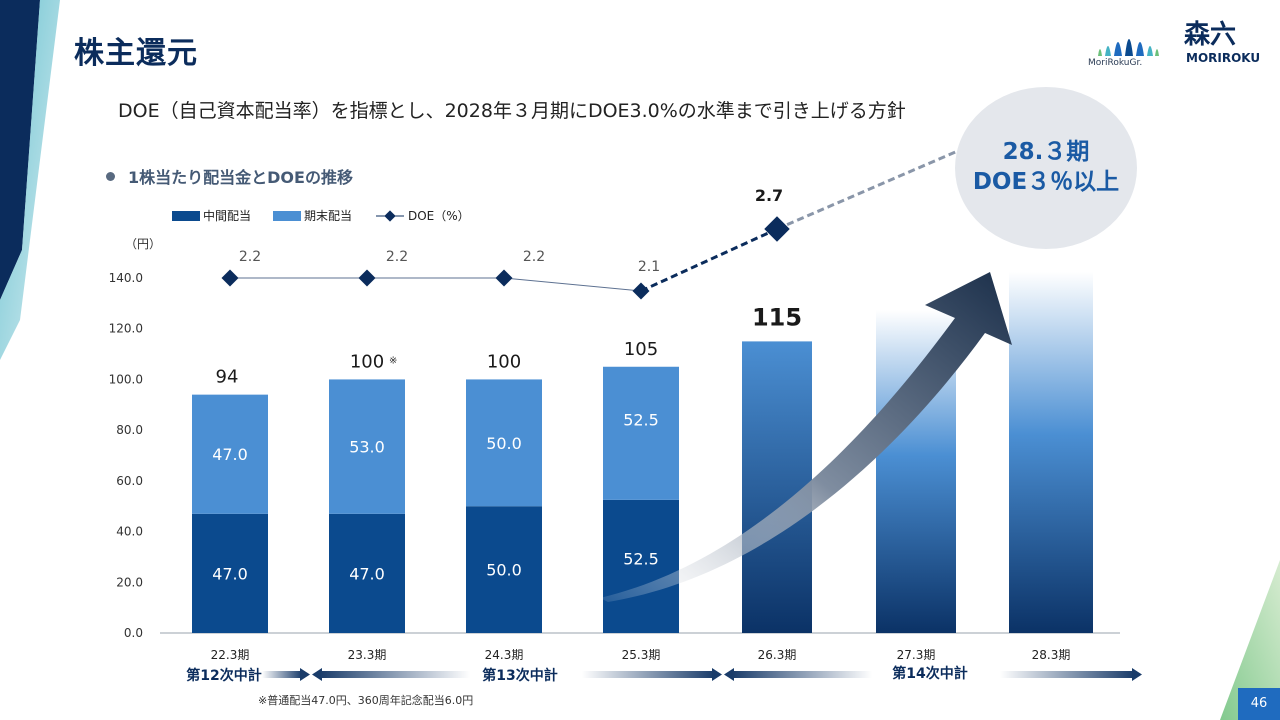 The image size is (1280, 720). Describe the element at coordinates (709, 260) in the screenshot. I see `doe-forecast-segment` at that location.